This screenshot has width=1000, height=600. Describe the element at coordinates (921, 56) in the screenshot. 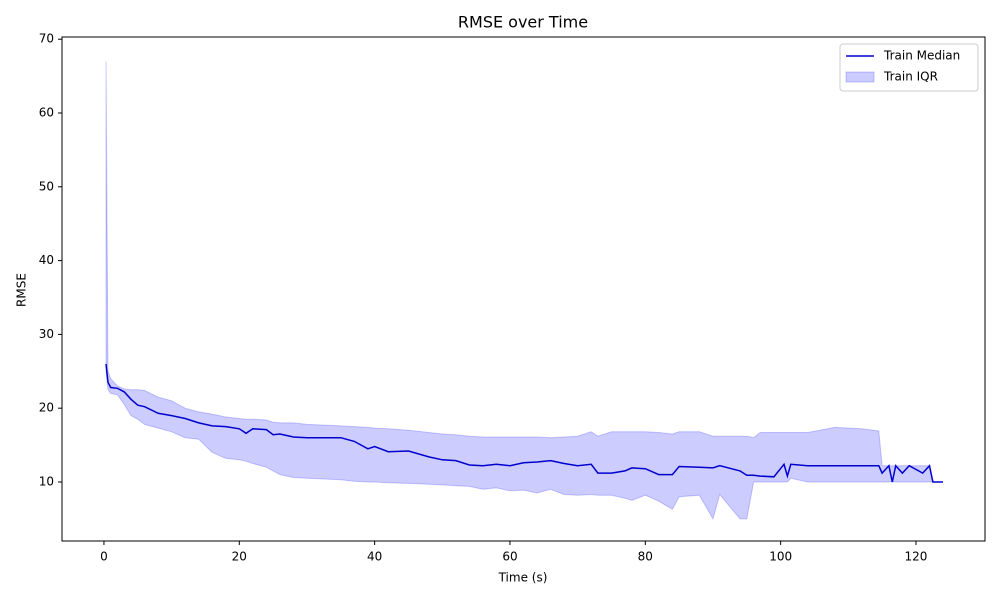

I see `legend-label: Train Median` at that location.